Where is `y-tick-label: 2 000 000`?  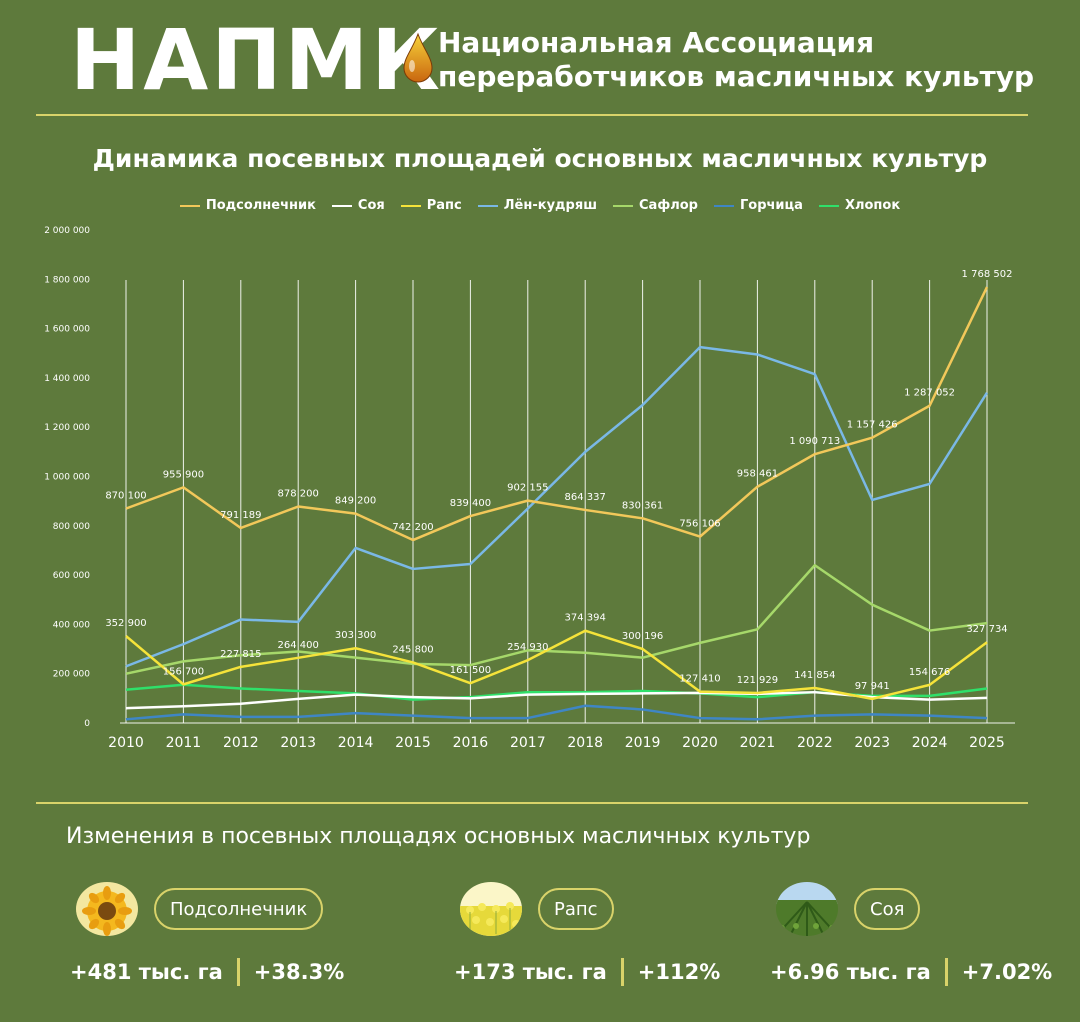
y-tick-label: 2 000 000 is located at coordinates (67, 231).